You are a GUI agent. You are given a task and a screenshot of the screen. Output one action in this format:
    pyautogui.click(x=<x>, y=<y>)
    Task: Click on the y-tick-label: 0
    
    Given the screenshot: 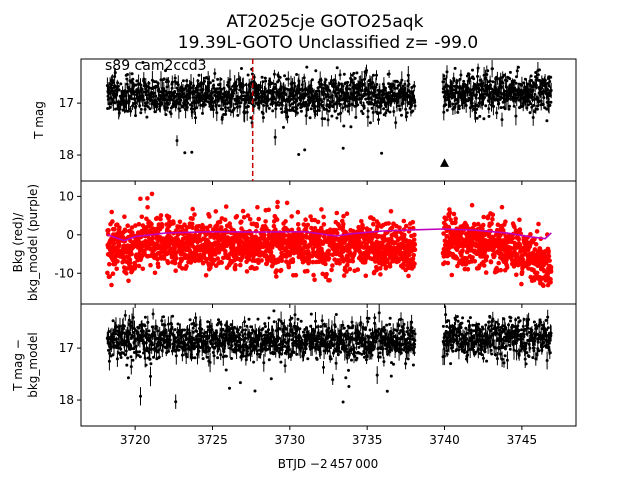 What is the action you would take?
    pyautogui.click(x=70, y=235)
    